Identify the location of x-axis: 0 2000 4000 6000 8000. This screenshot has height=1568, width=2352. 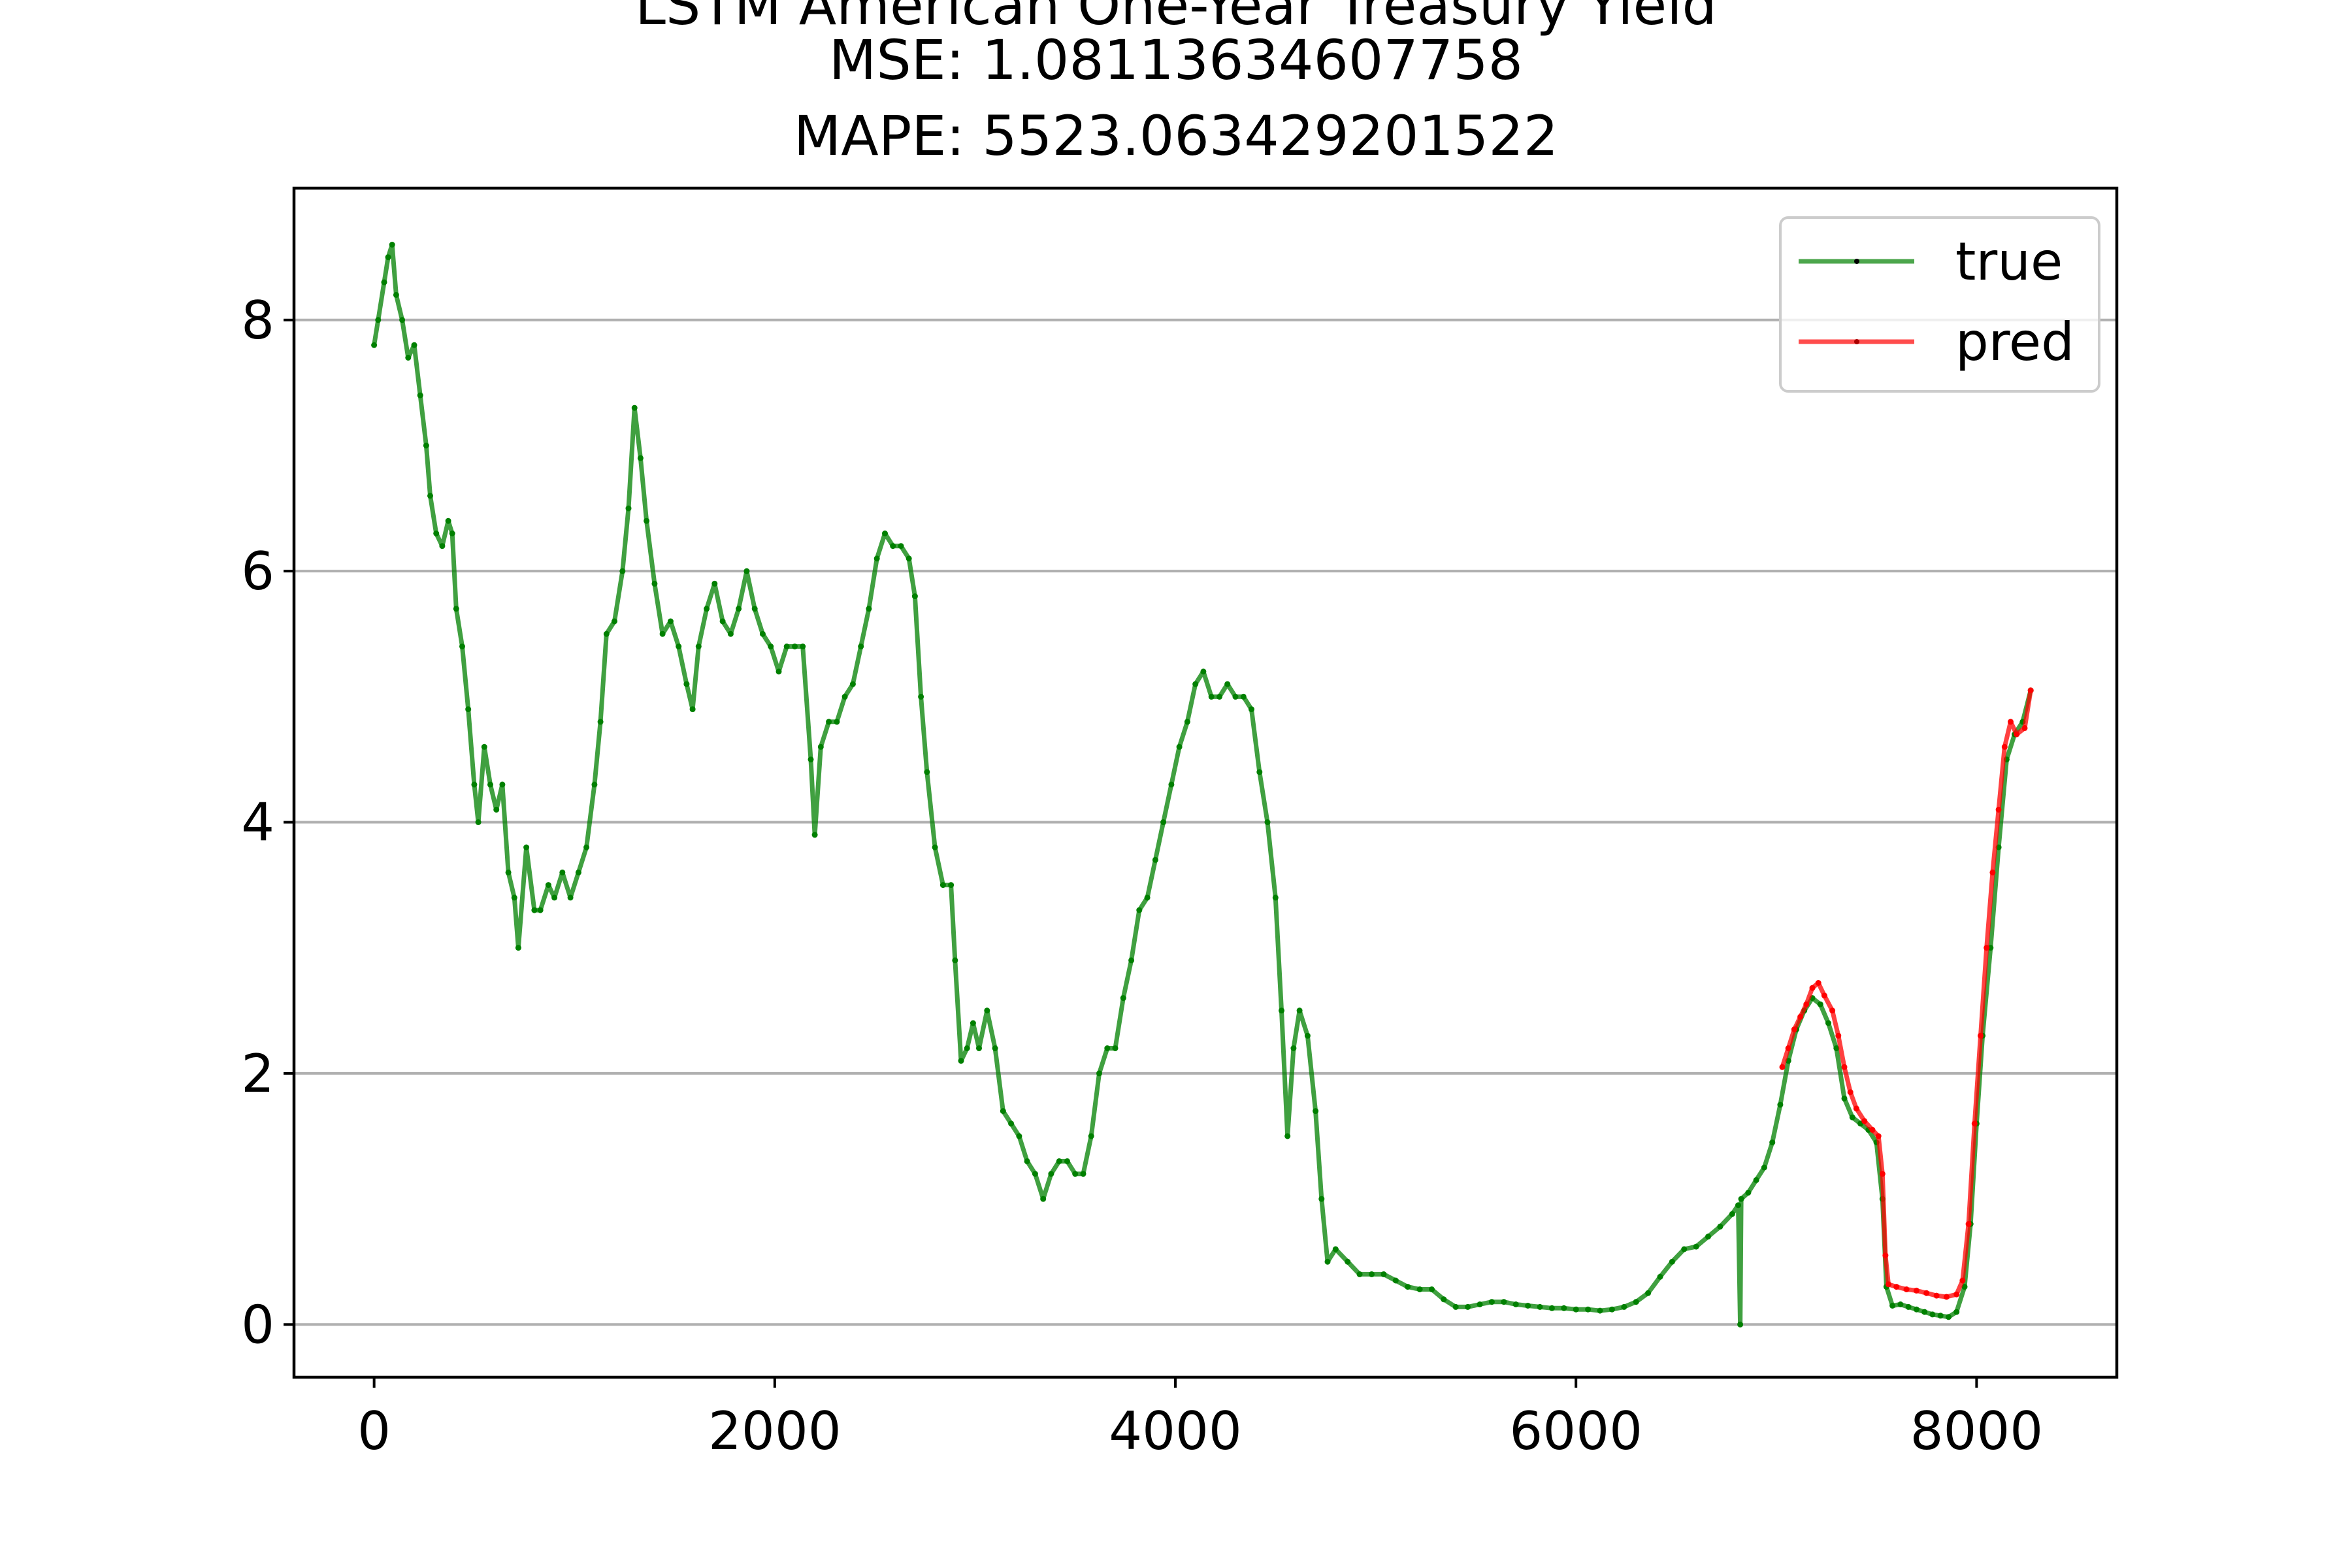
(1200, 1419).